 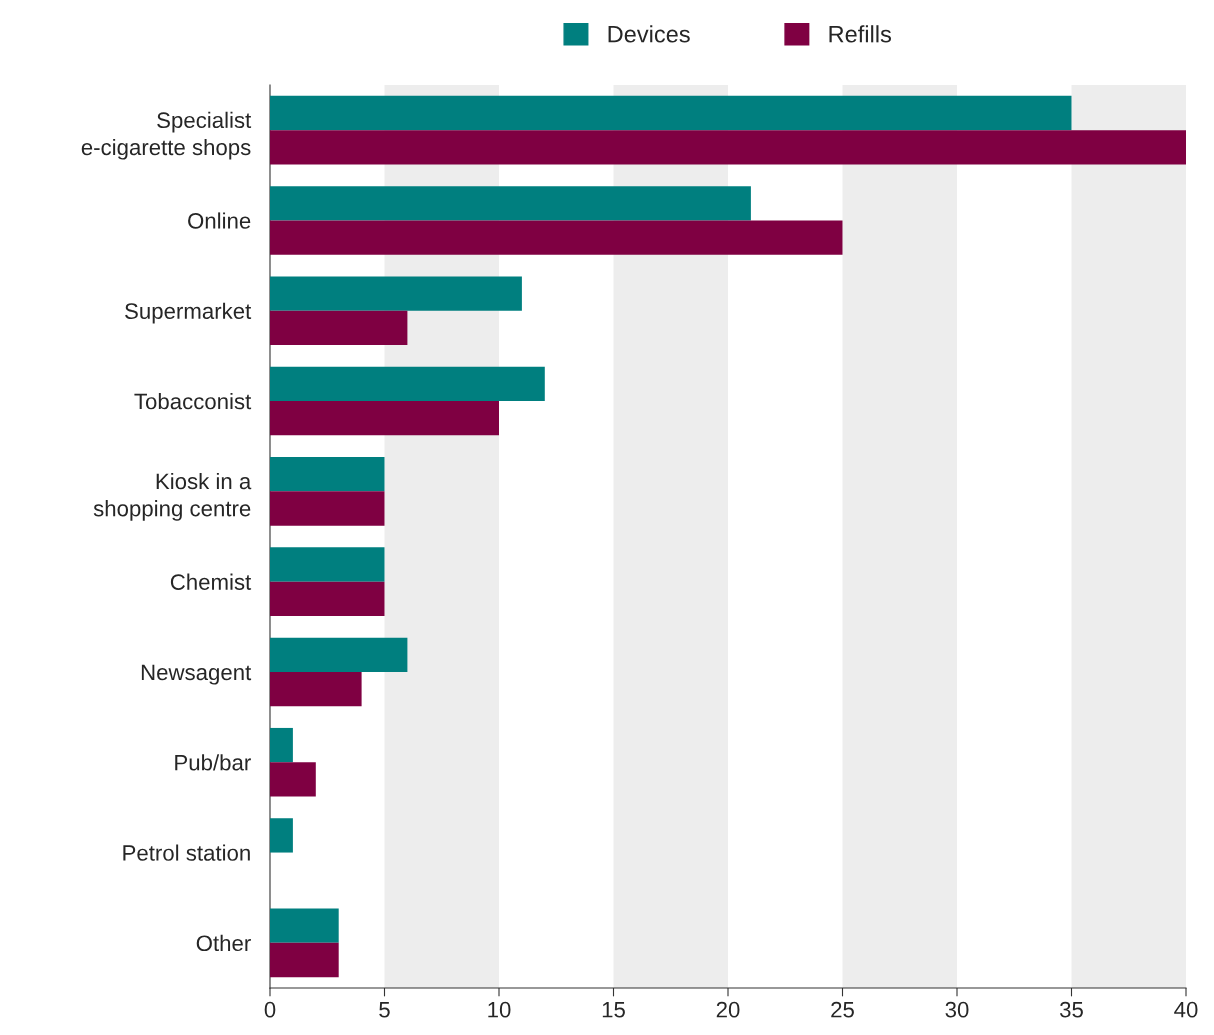 I want to click on y-tick-label: Newsagent, so click(x=196, y=674).